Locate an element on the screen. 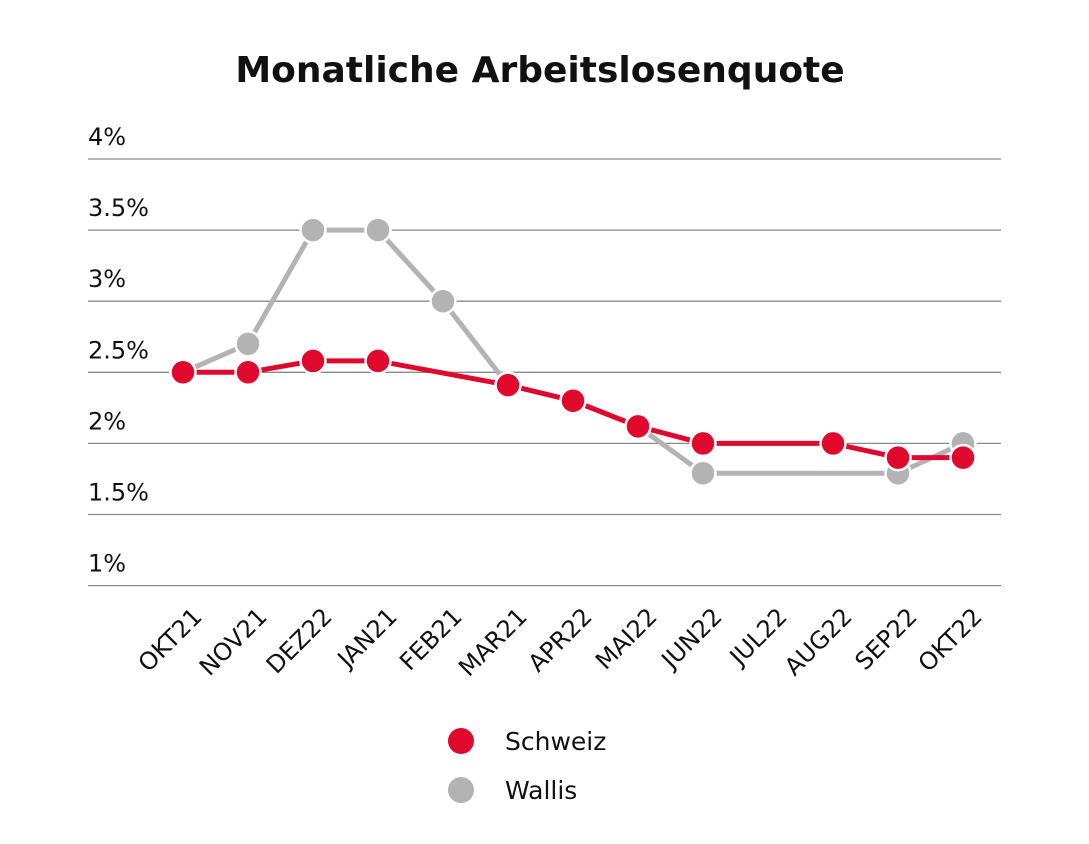  x-tick-label: APR22 is located at coordinates (560, 639).